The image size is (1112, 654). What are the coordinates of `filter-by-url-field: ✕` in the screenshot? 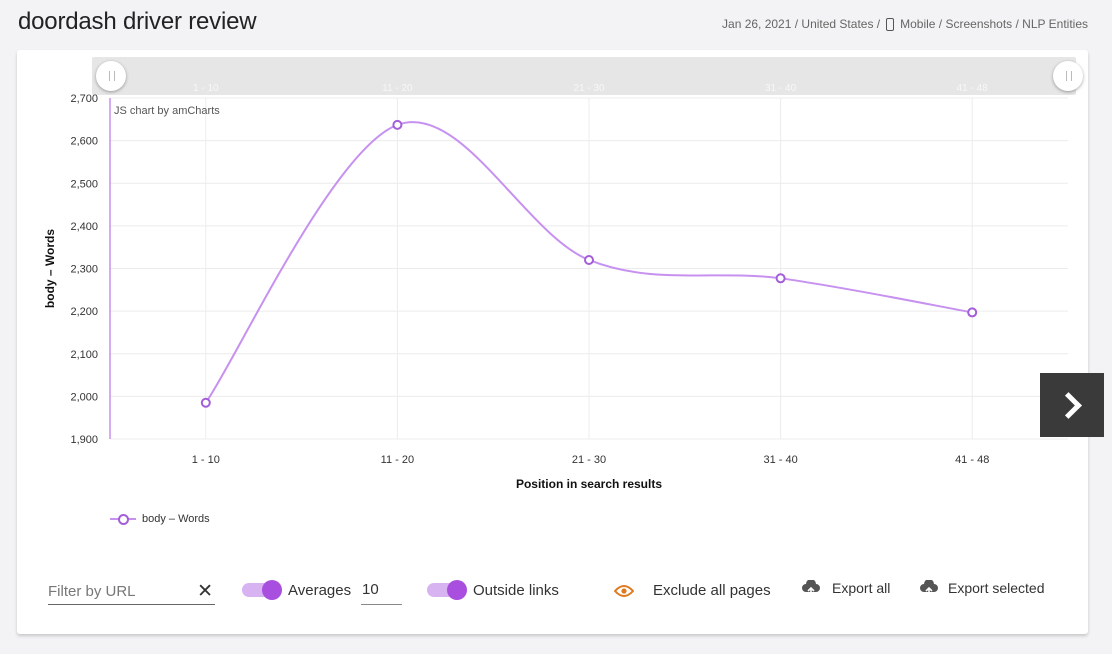 It's located at (131, 591).